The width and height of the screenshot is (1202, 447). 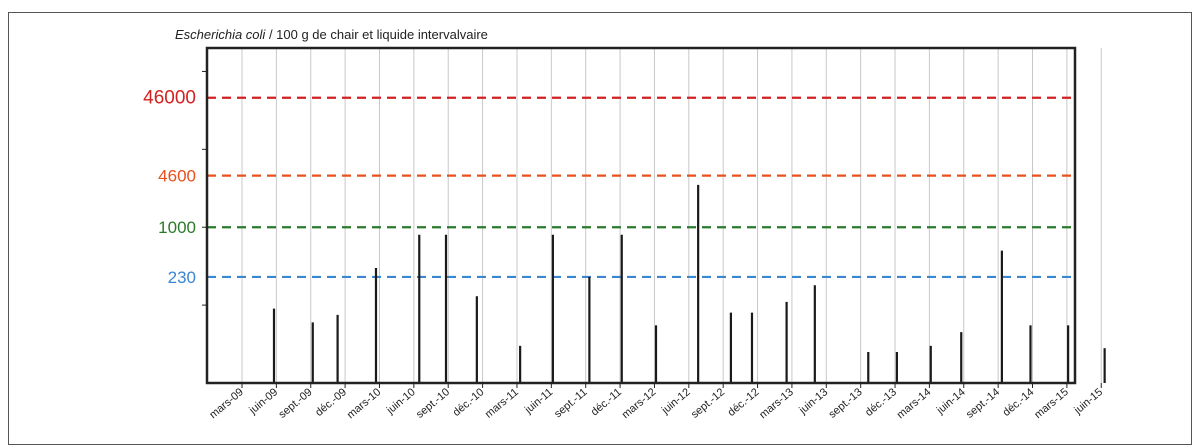 I want to click on x-tick-label: mars-13, so click(x=776, y=403).